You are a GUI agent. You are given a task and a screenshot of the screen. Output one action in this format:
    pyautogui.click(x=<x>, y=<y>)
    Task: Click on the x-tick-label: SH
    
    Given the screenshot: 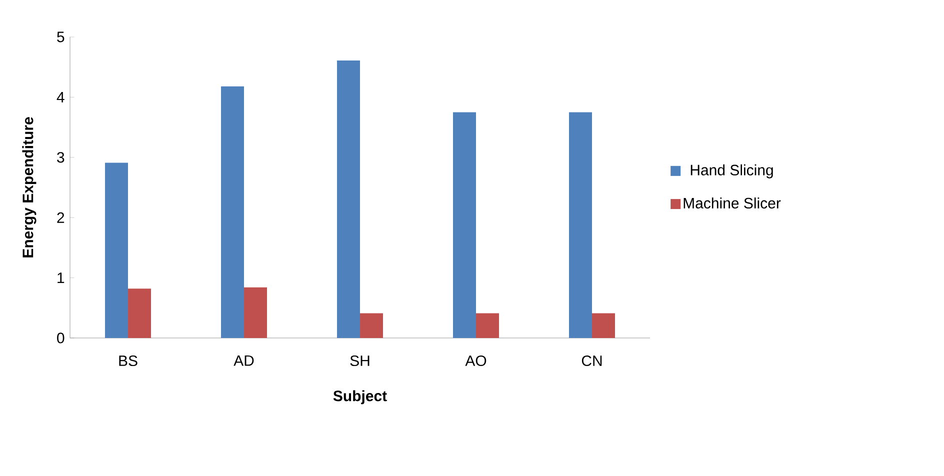 What is the action you would take?
    pyautogui.click(x=360, y=360)
    